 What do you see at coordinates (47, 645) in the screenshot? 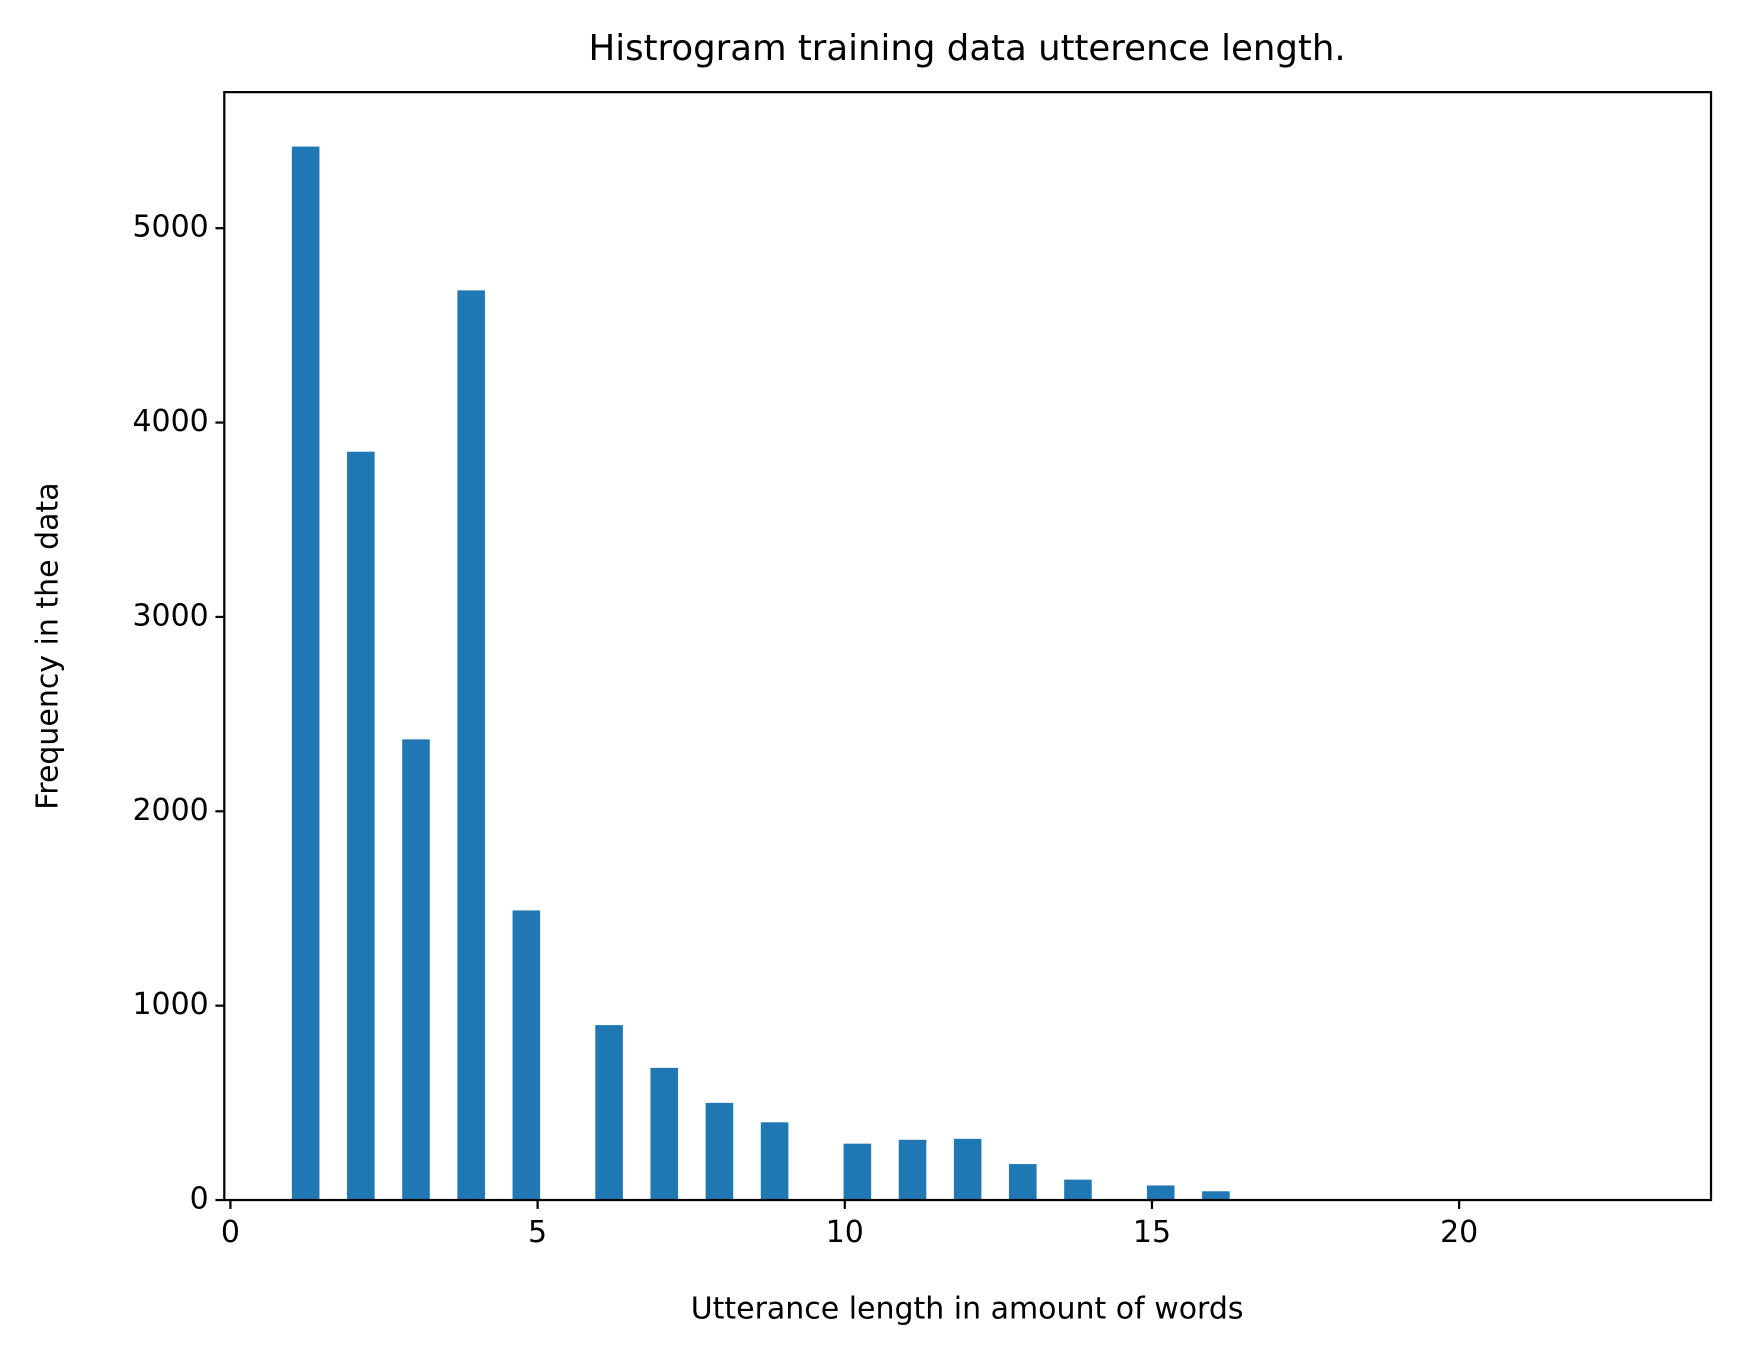
I see `y-axis-label: Frequency in the data` at bounding box center [47, 645].